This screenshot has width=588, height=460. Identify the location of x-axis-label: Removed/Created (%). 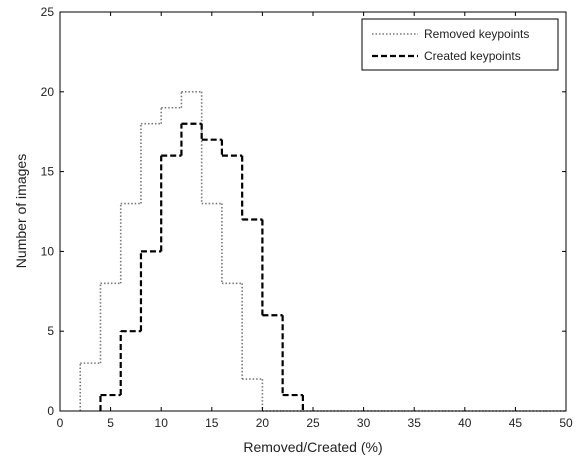
(312, 447).